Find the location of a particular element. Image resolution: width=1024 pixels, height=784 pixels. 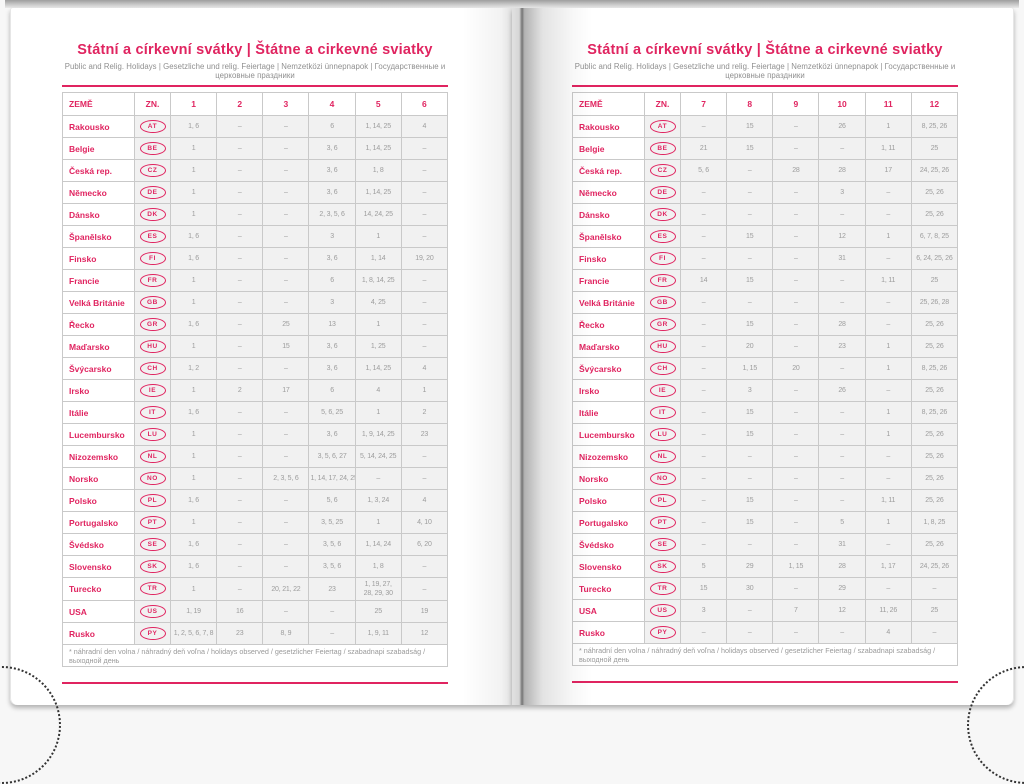

month-value-cell: 14 is located at coordinates (703, 280).